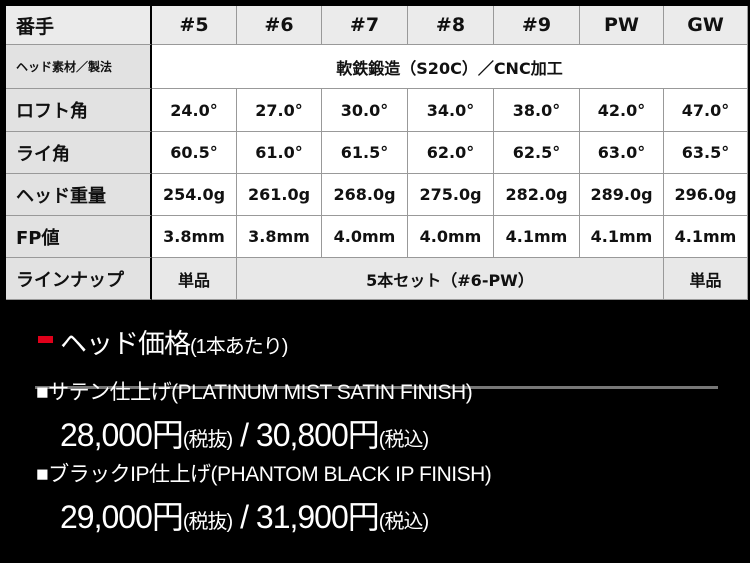  Describe the element at coordinates (174, 344) in the screenshot. I see `price-heading: ヘッド価格(1本あたり)` at that location.